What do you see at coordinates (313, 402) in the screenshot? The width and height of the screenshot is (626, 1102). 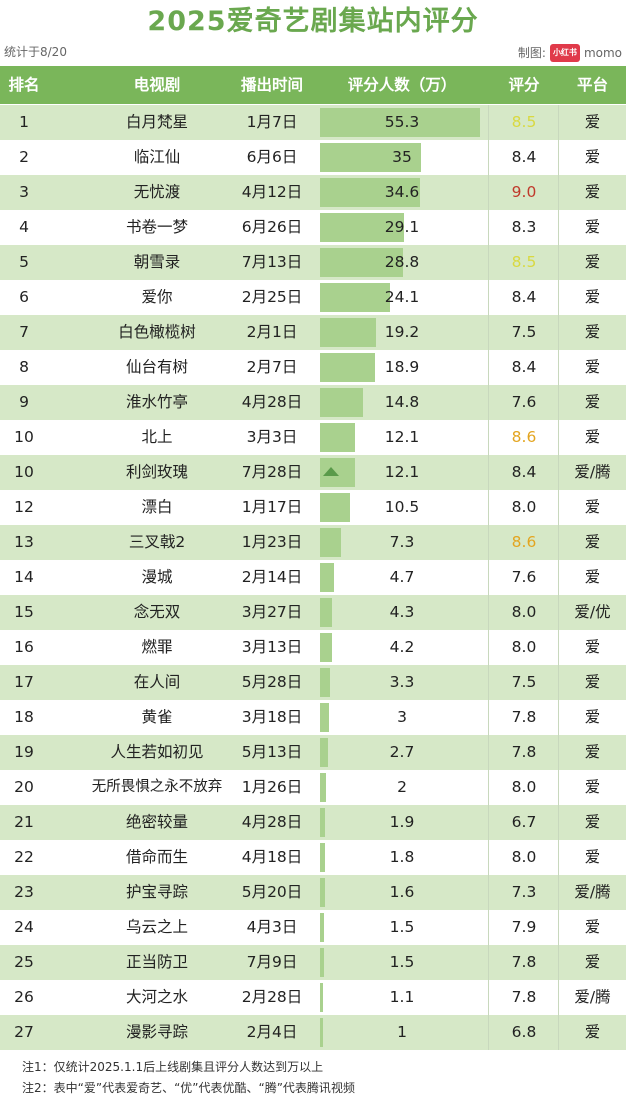 I see `table-row: 9 淮水竹亭 4月28日 14.8 7.6 爱` at bounding box center [313, 402].